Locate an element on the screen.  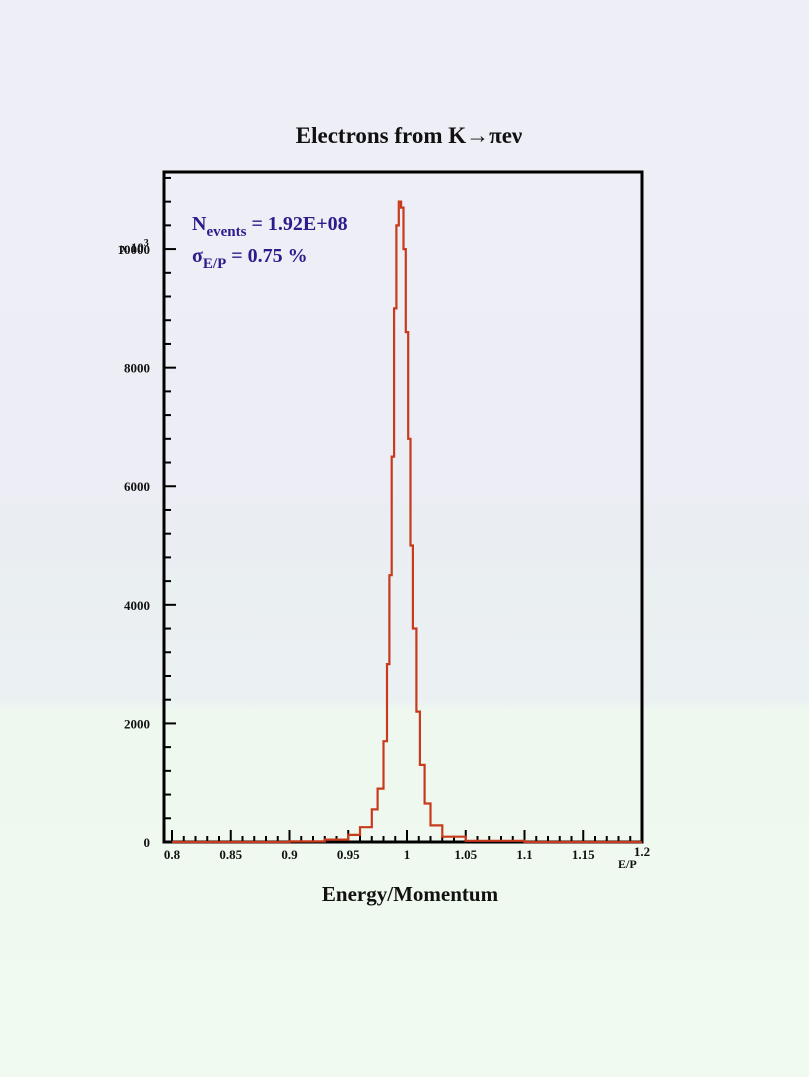
y-axis-ticks is located at coordinates (170, 509).